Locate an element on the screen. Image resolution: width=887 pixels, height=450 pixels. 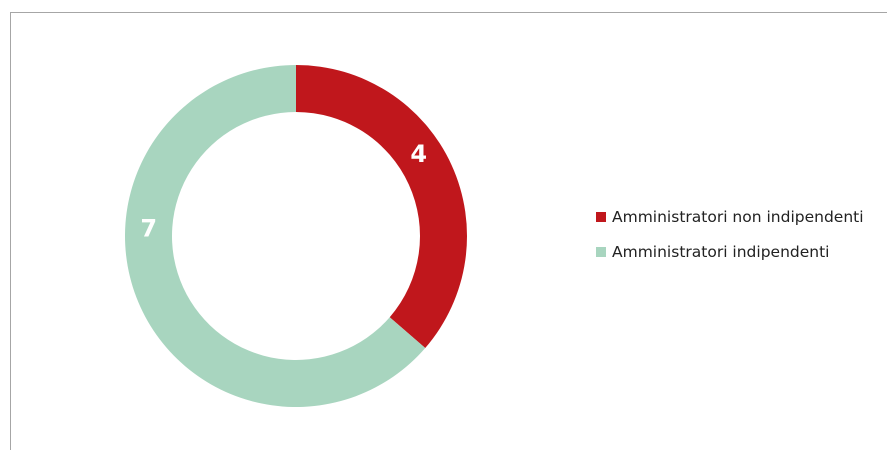
donut-slice-non-independent is located at coordinates (382, 206).